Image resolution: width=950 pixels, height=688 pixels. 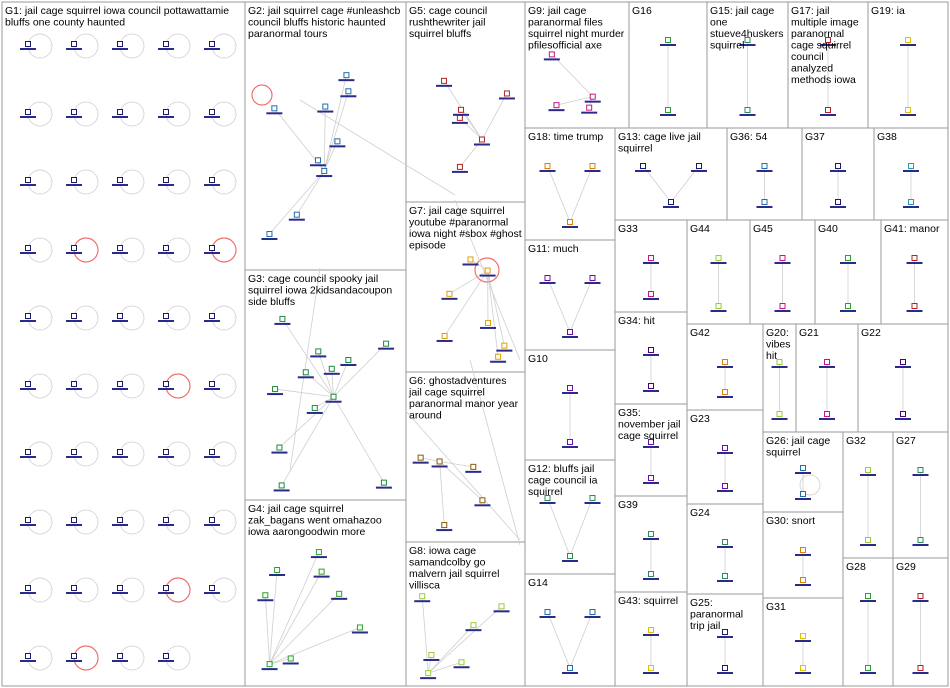 What do you see at coordinates (538, 359) in the screenshot?
I see `group-label-g10: G10` at bounding box center [538, 359].